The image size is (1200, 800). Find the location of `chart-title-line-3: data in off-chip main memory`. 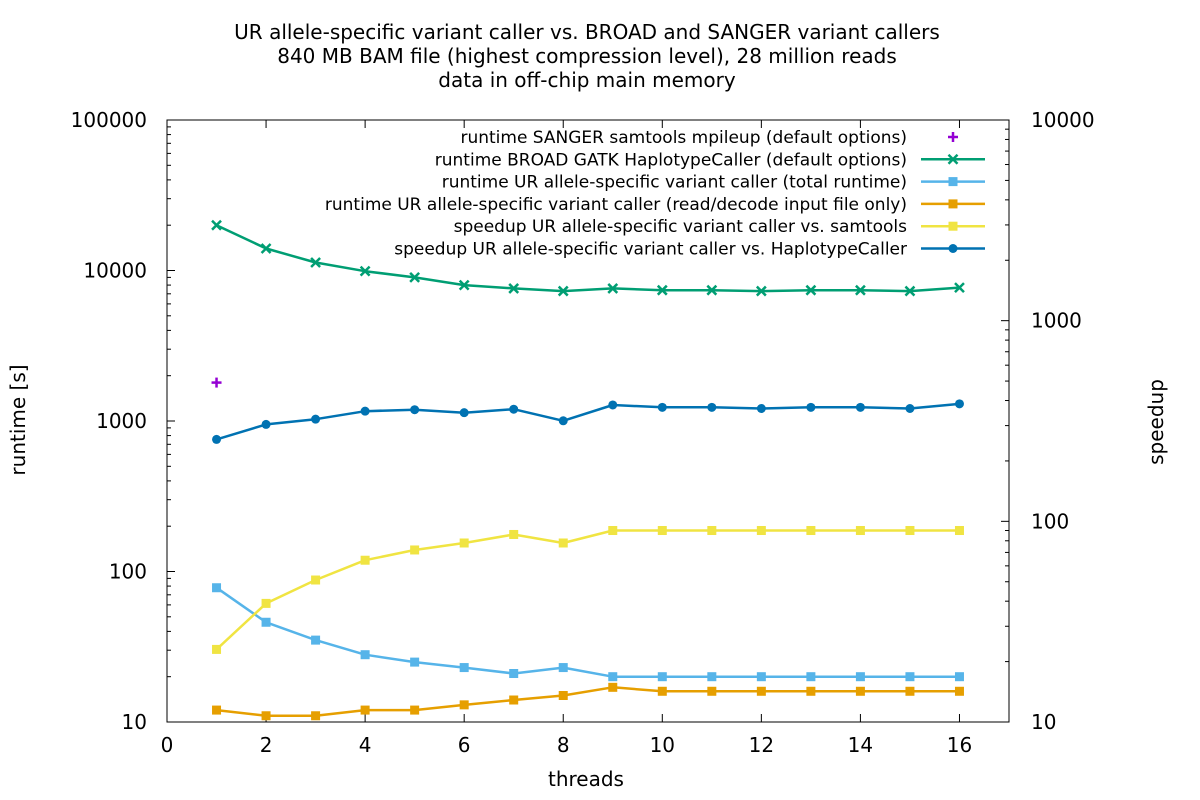

chart-title-line-3: data in off-chip main memory is located at coordinates (587, 80).